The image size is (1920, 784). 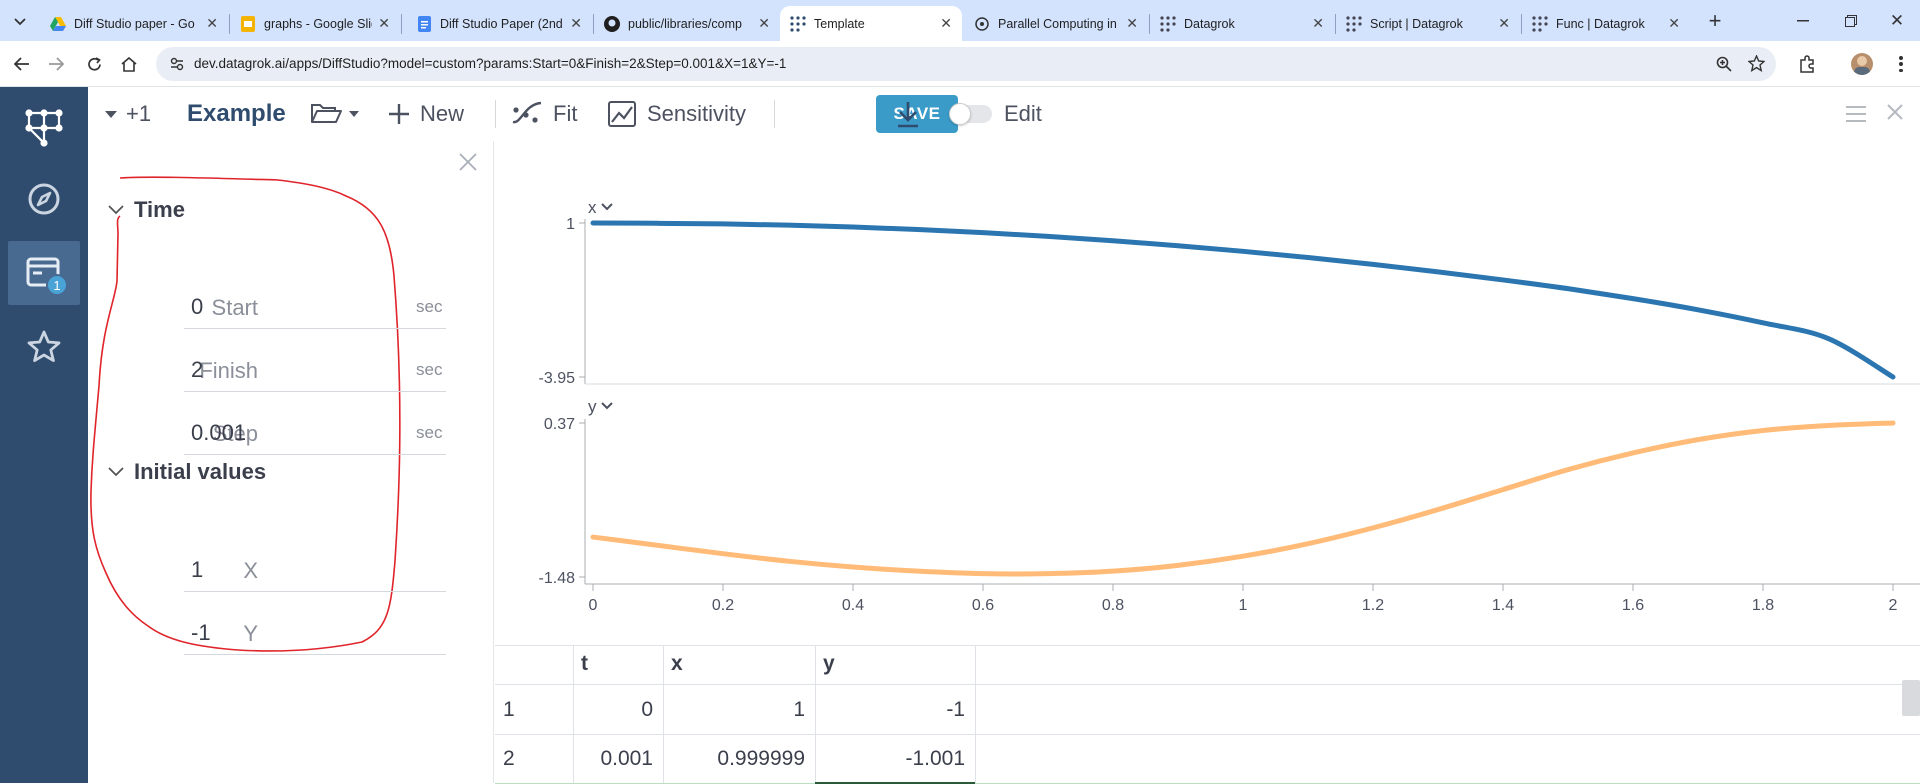 What do you see at coordinates (315, 370) in the screenshot?
I see `finish-input` at bounding box center [315, 370].